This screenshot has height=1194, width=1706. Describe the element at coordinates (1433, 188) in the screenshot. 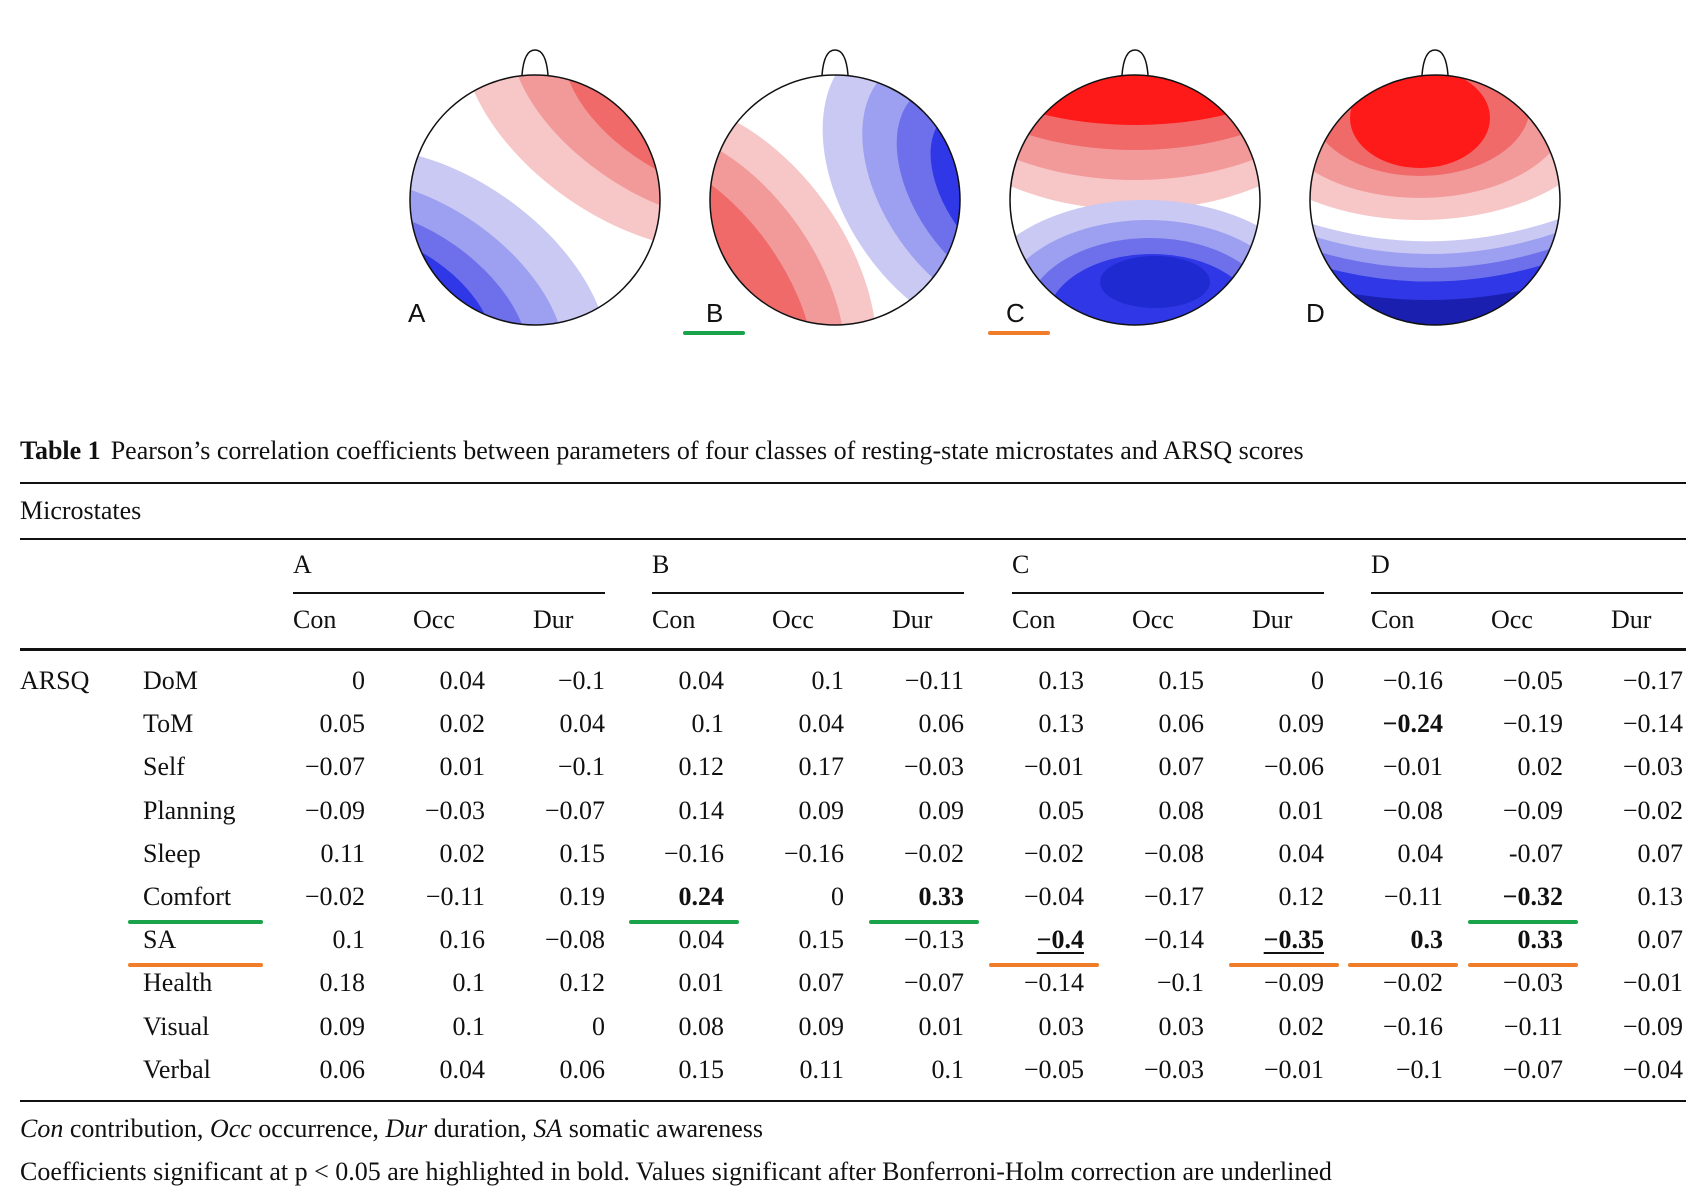

I see `topomap-d: D` at that location.